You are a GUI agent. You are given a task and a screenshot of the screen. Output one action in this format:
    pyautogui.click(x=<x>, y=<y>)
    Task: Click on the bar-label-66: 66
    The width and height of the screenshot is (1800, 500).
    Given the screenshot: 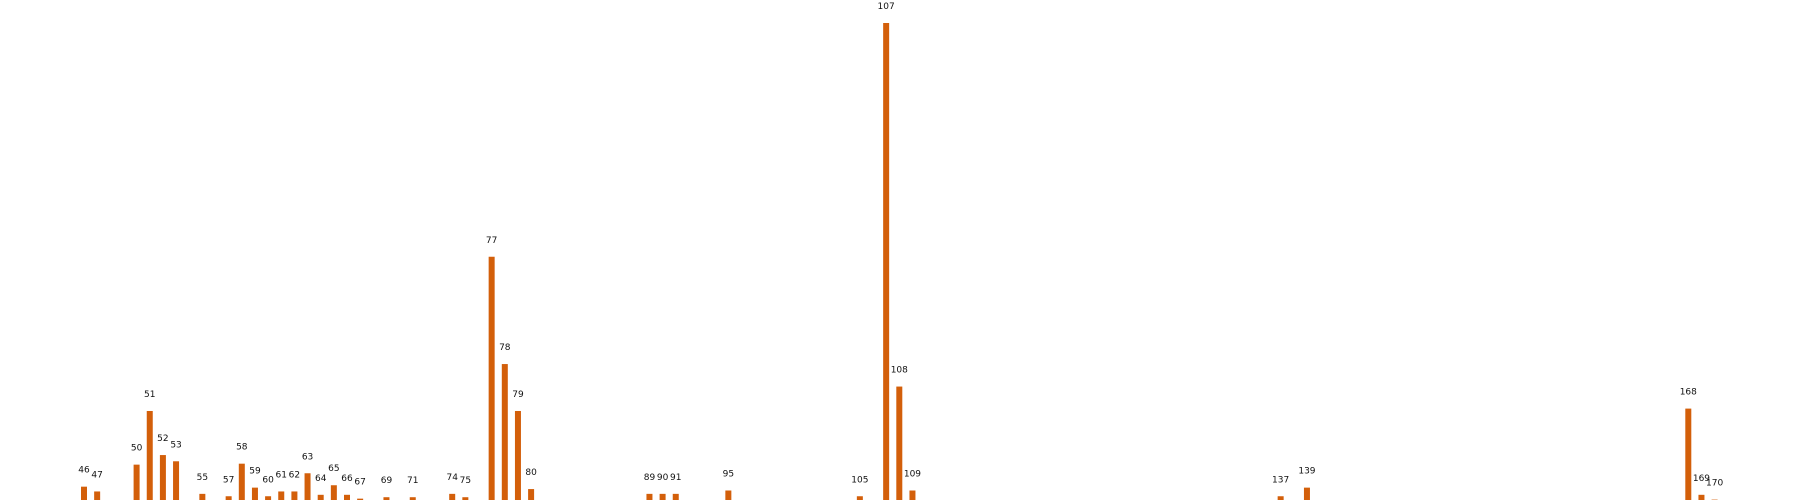 What is the action you would take?
    pyautogui.click(x=347, y=479)
    